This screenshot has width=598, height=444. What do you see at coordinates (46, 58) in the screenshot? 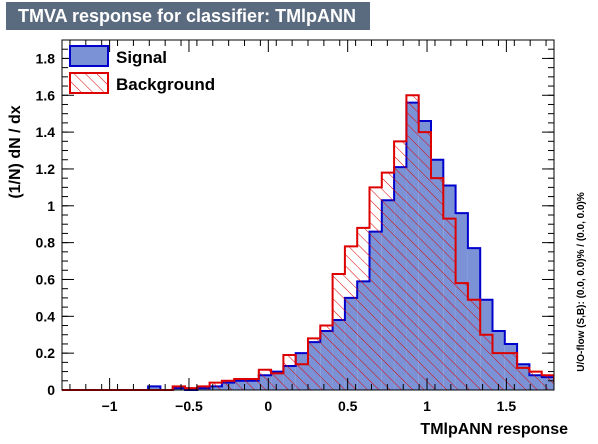
I see `y-tick-label: 1.8` at bounding box center [46, 58].